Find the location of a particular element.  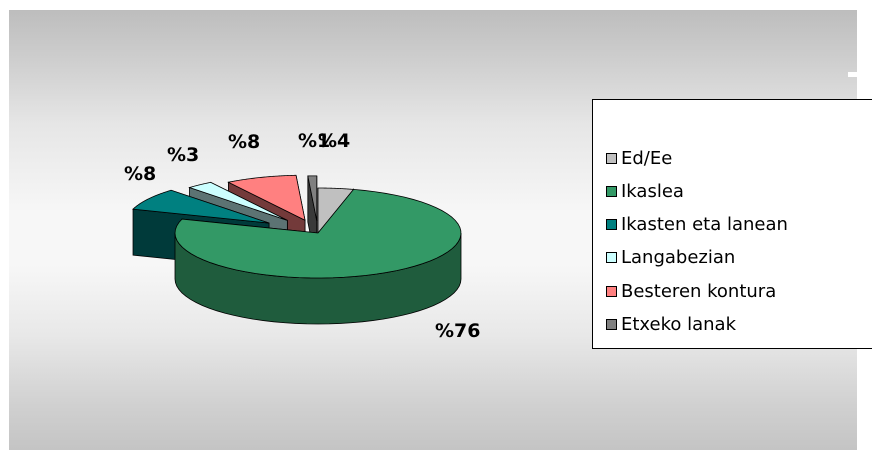

pie-slice-besteren-kontura is located at coordinates (266, 197).